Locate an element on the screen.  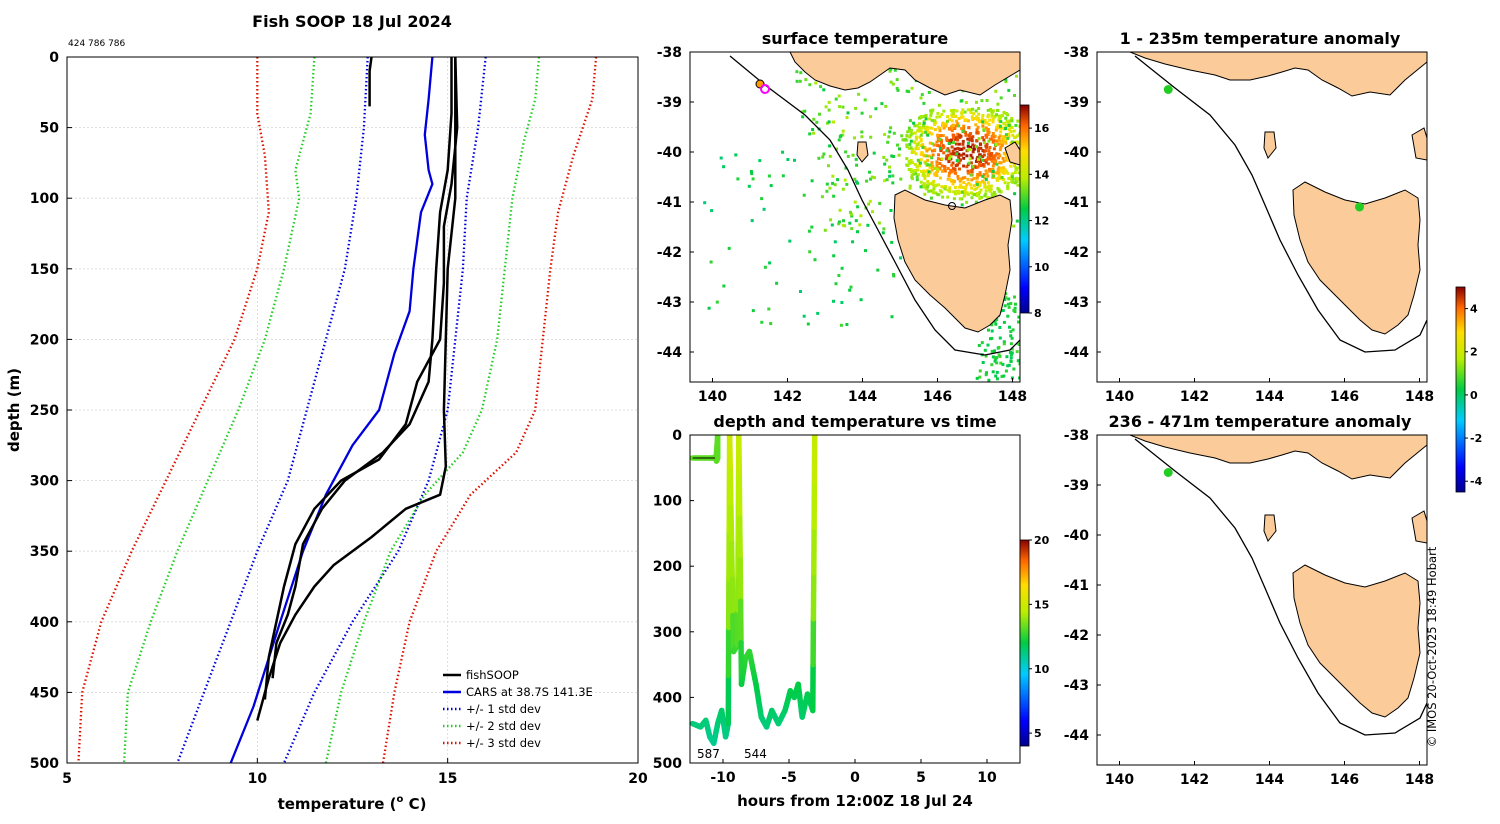
anomaly-colorbar-ticks: 420-2-4 is located at coordinates (1474, 396).